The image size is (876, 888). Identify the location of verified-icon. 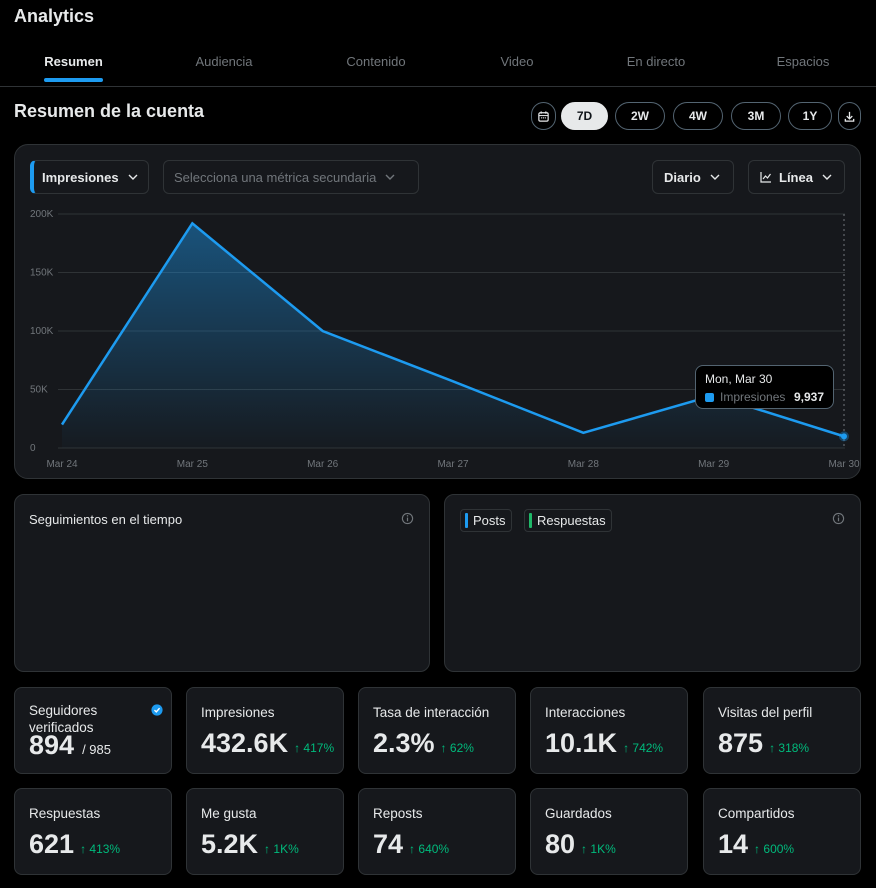
(157, 710).